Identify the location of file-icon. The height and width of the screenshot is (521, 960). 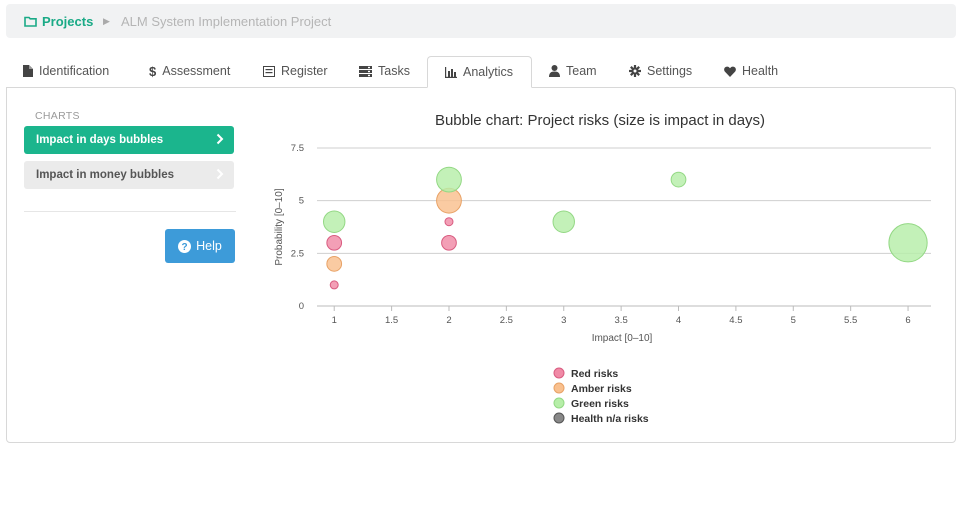
(28, 71).